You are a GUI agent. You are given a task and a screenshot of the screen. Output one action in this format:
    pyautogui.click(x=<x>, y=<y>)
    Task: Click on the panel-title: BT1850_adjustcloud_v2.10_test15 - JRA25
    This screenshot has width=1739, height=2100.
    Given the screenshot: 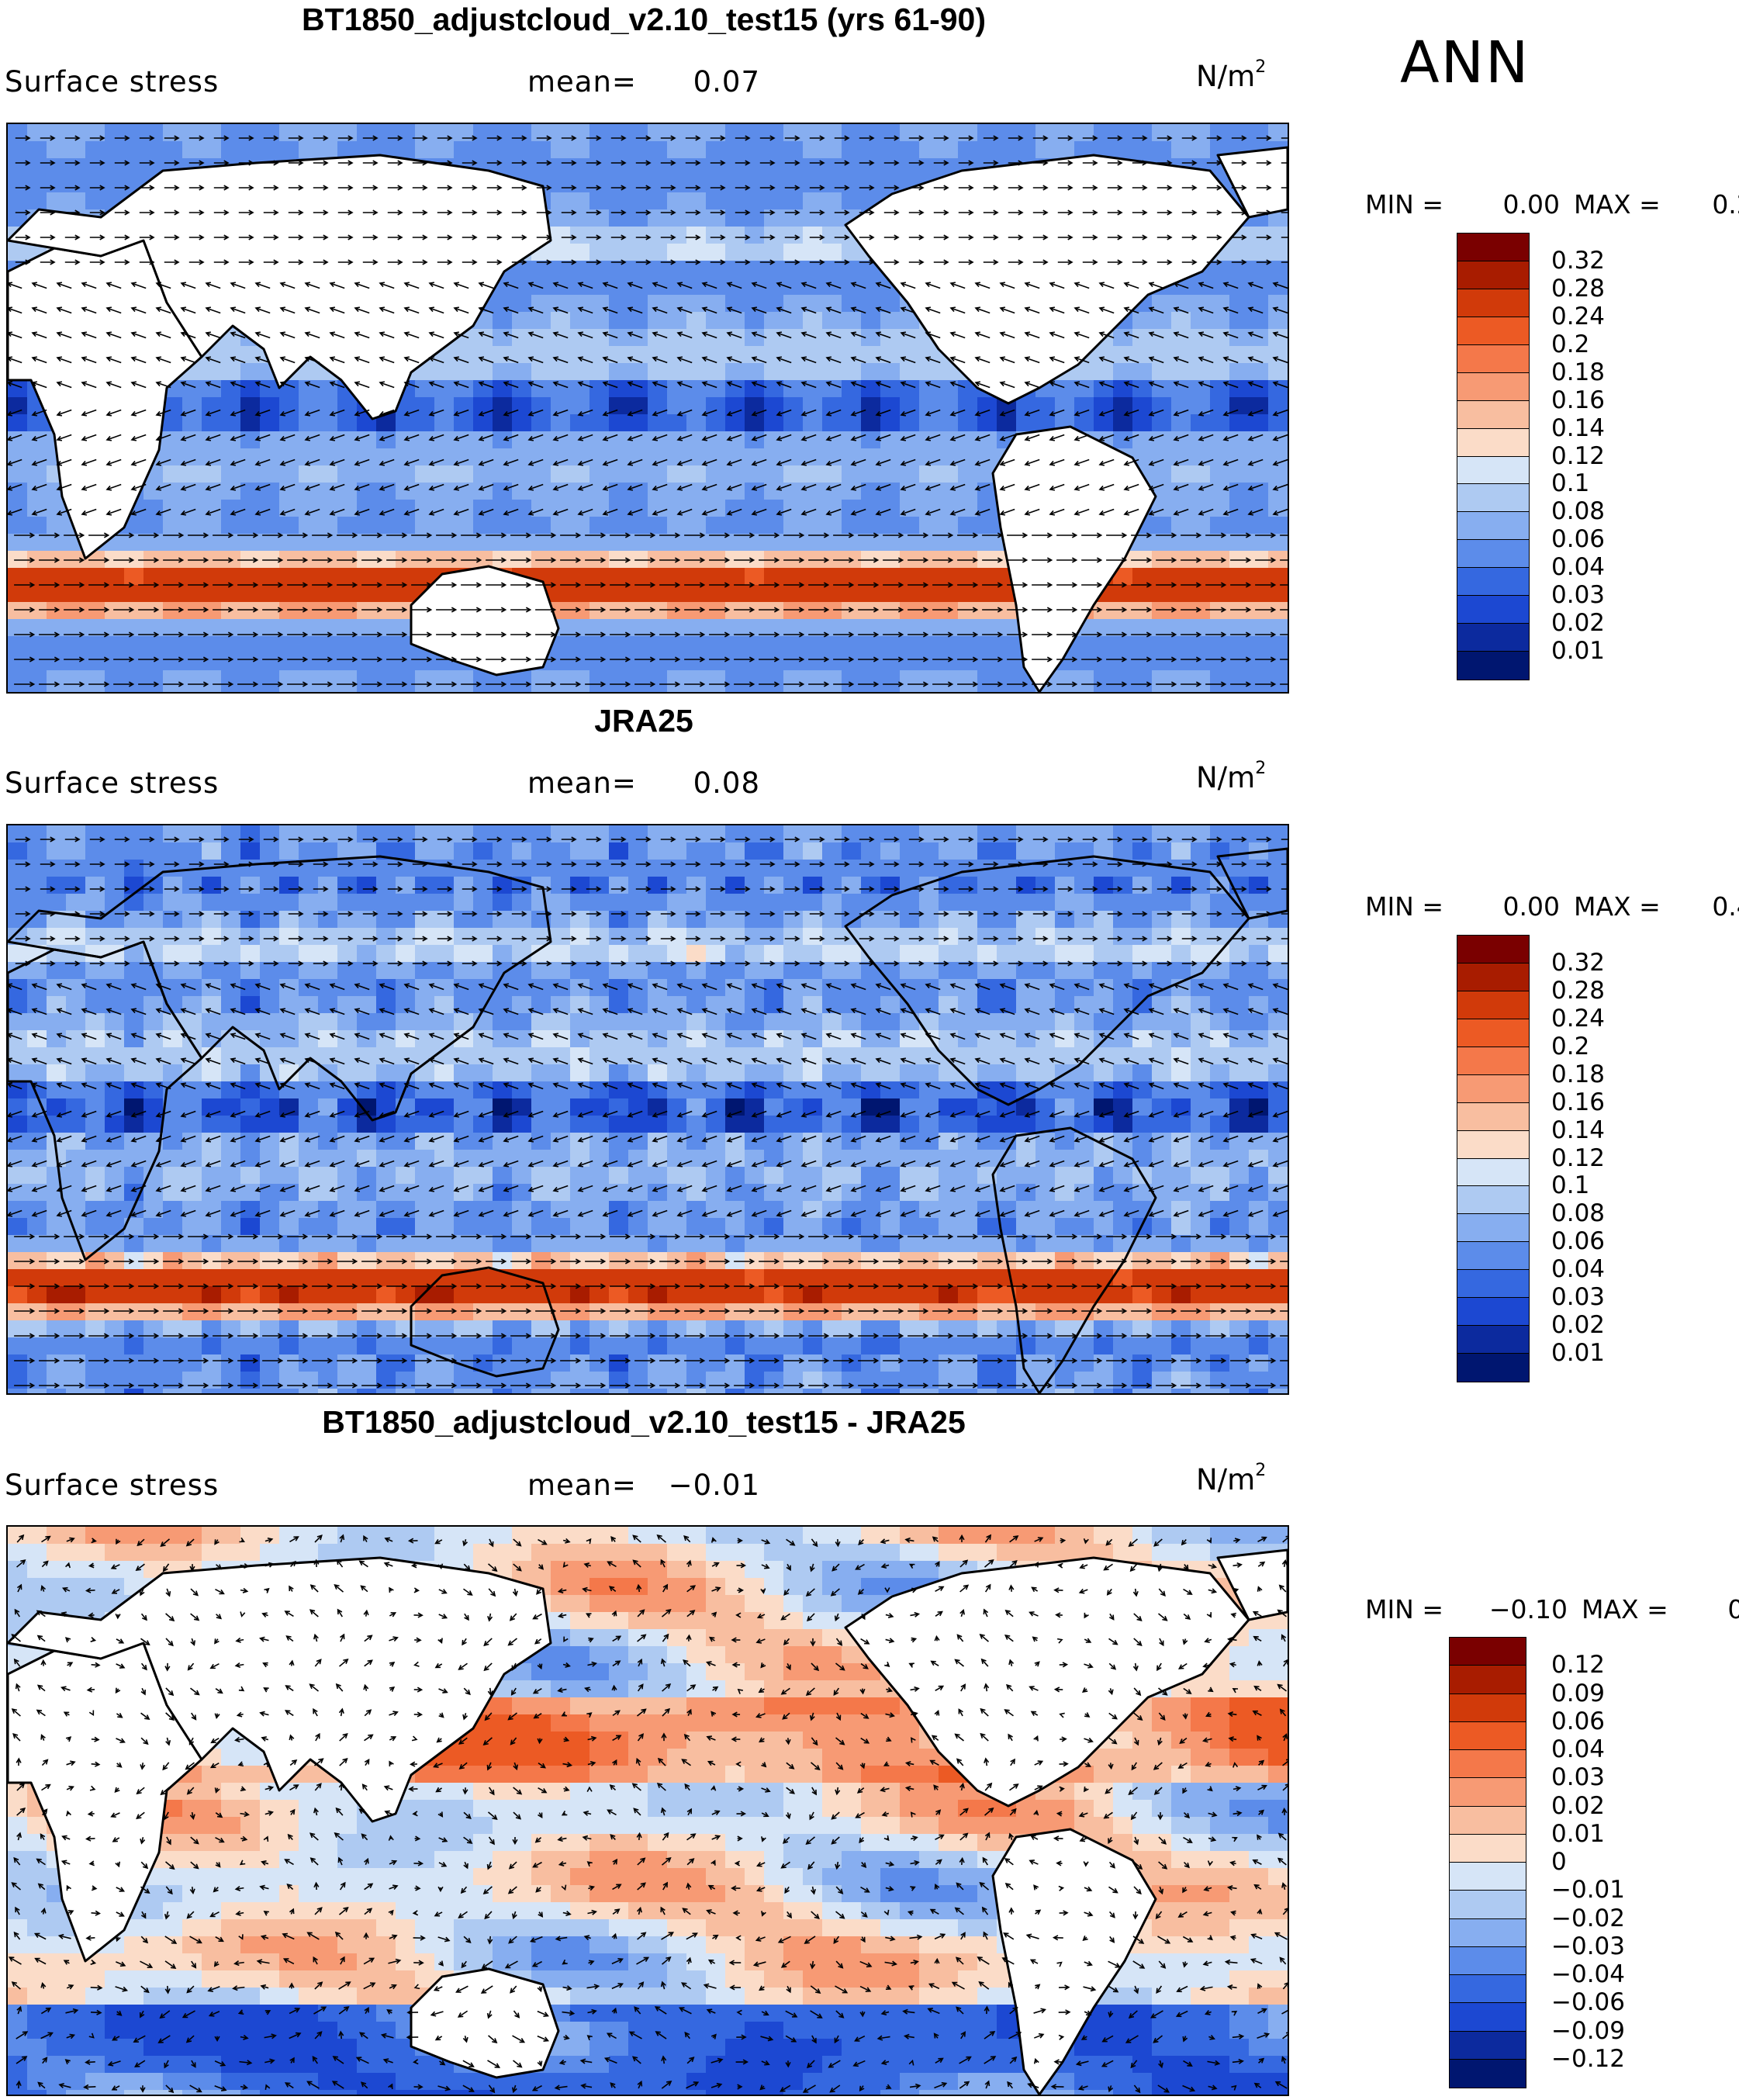 What is the action you would take?
    pyautogui.click(x=644, y=1422)
    